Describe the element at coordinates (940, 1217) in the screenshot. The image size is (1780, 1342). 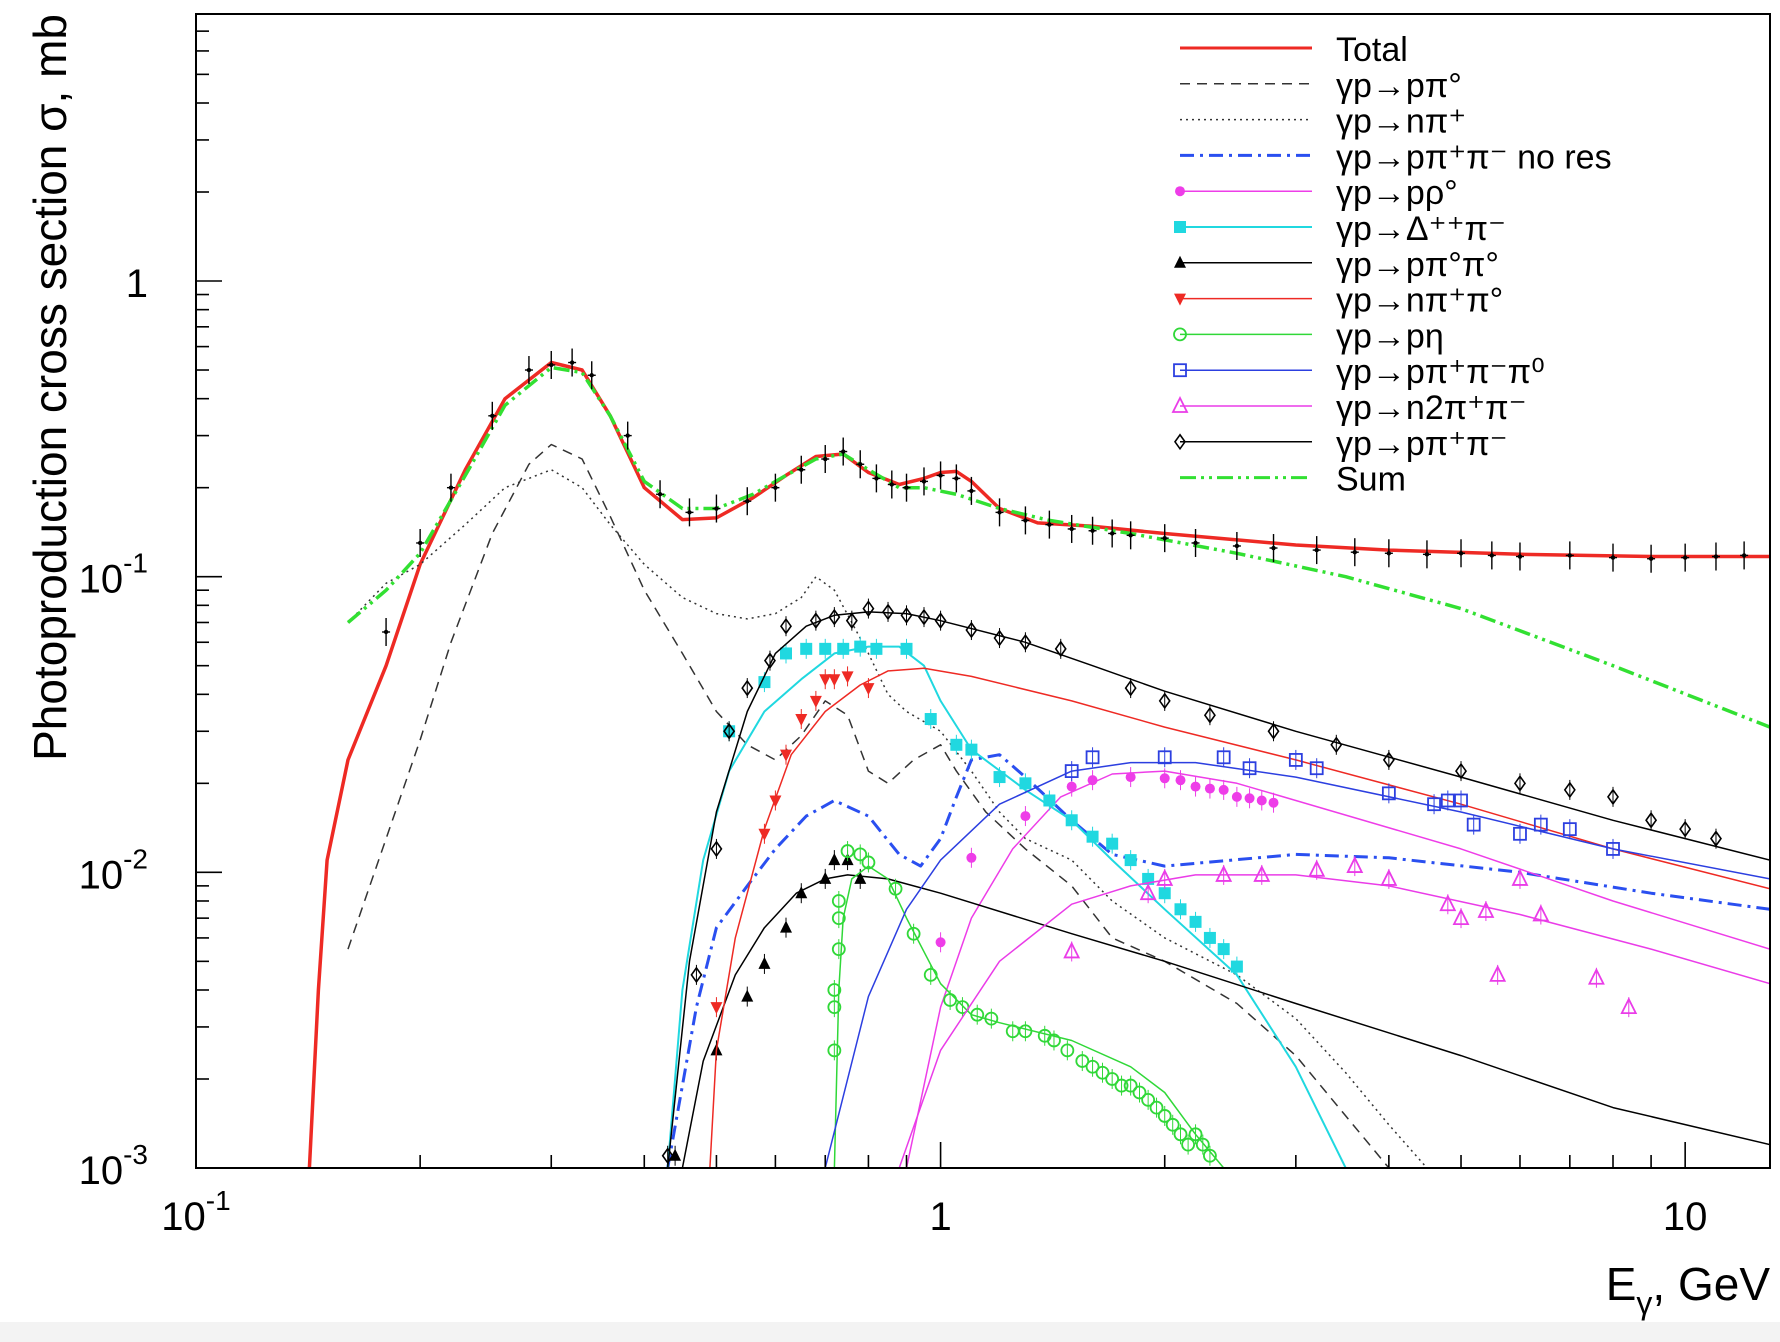
I see `x-tick-base: 1` at that location.